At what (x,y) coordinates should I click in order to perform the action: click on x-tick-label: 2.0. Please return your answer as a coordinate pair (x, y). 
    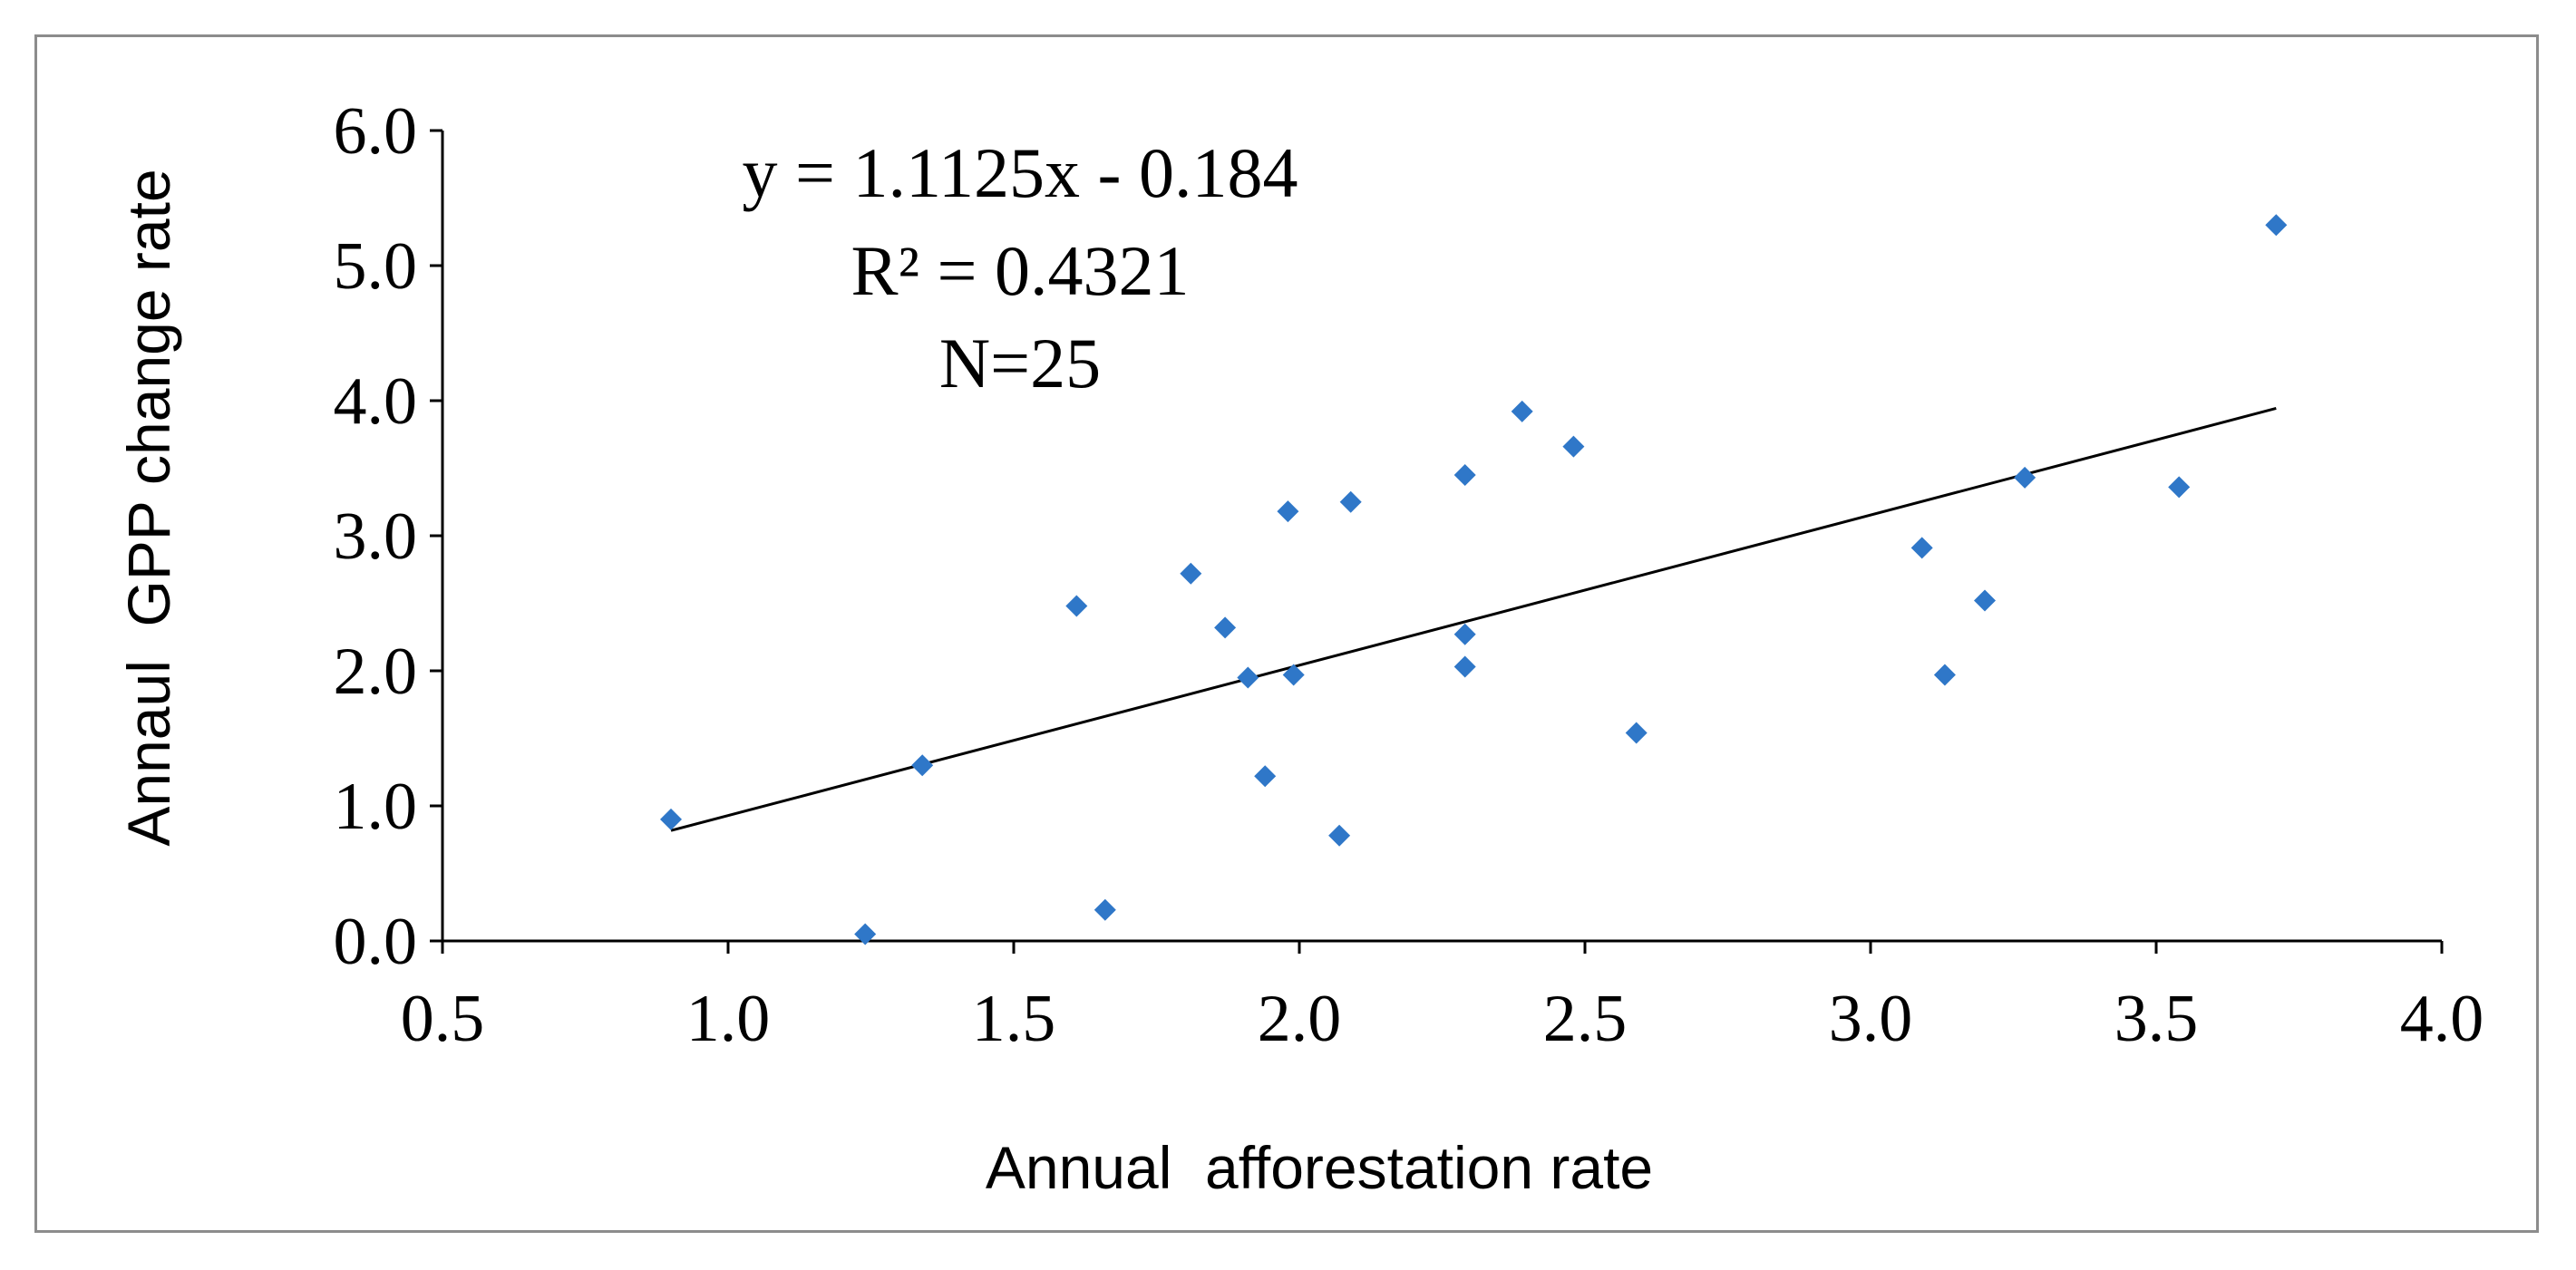
    Looking at the image, I should click on (1300, 1019).